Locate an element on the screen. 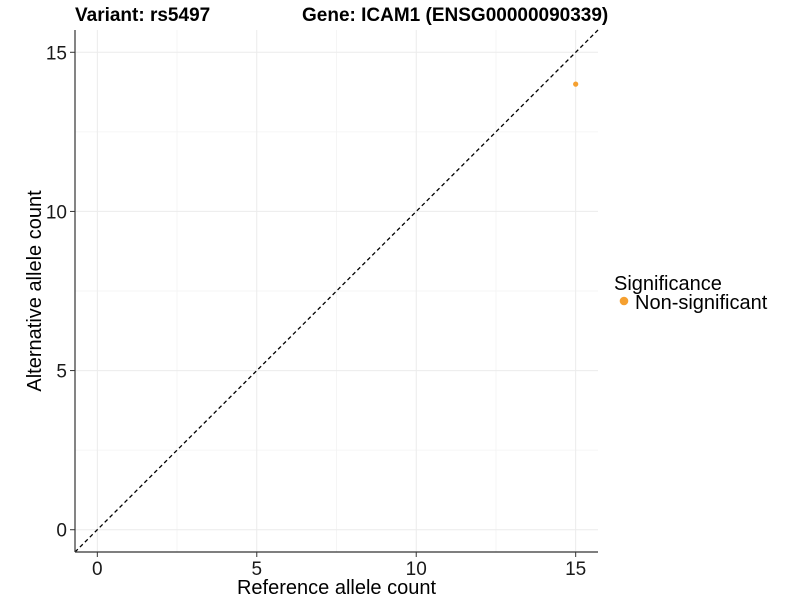 The width and height of the screenshot is (800, 600). legend-entry-label: Non-significant is located at coordinates (701, 303).